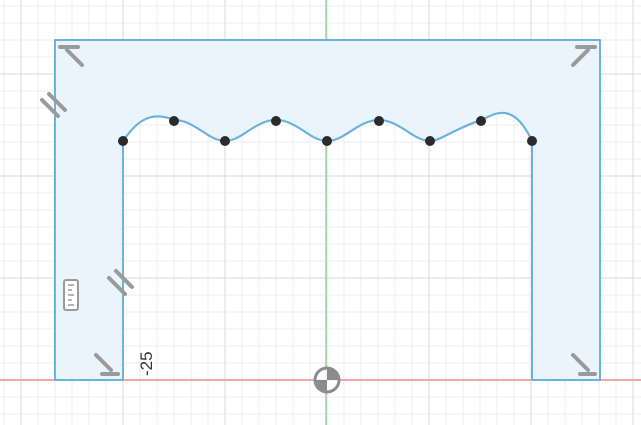 This screenshot has width=641, height=425. I want to click on perpendicular-bottom-left-icon, so click(107, 364).